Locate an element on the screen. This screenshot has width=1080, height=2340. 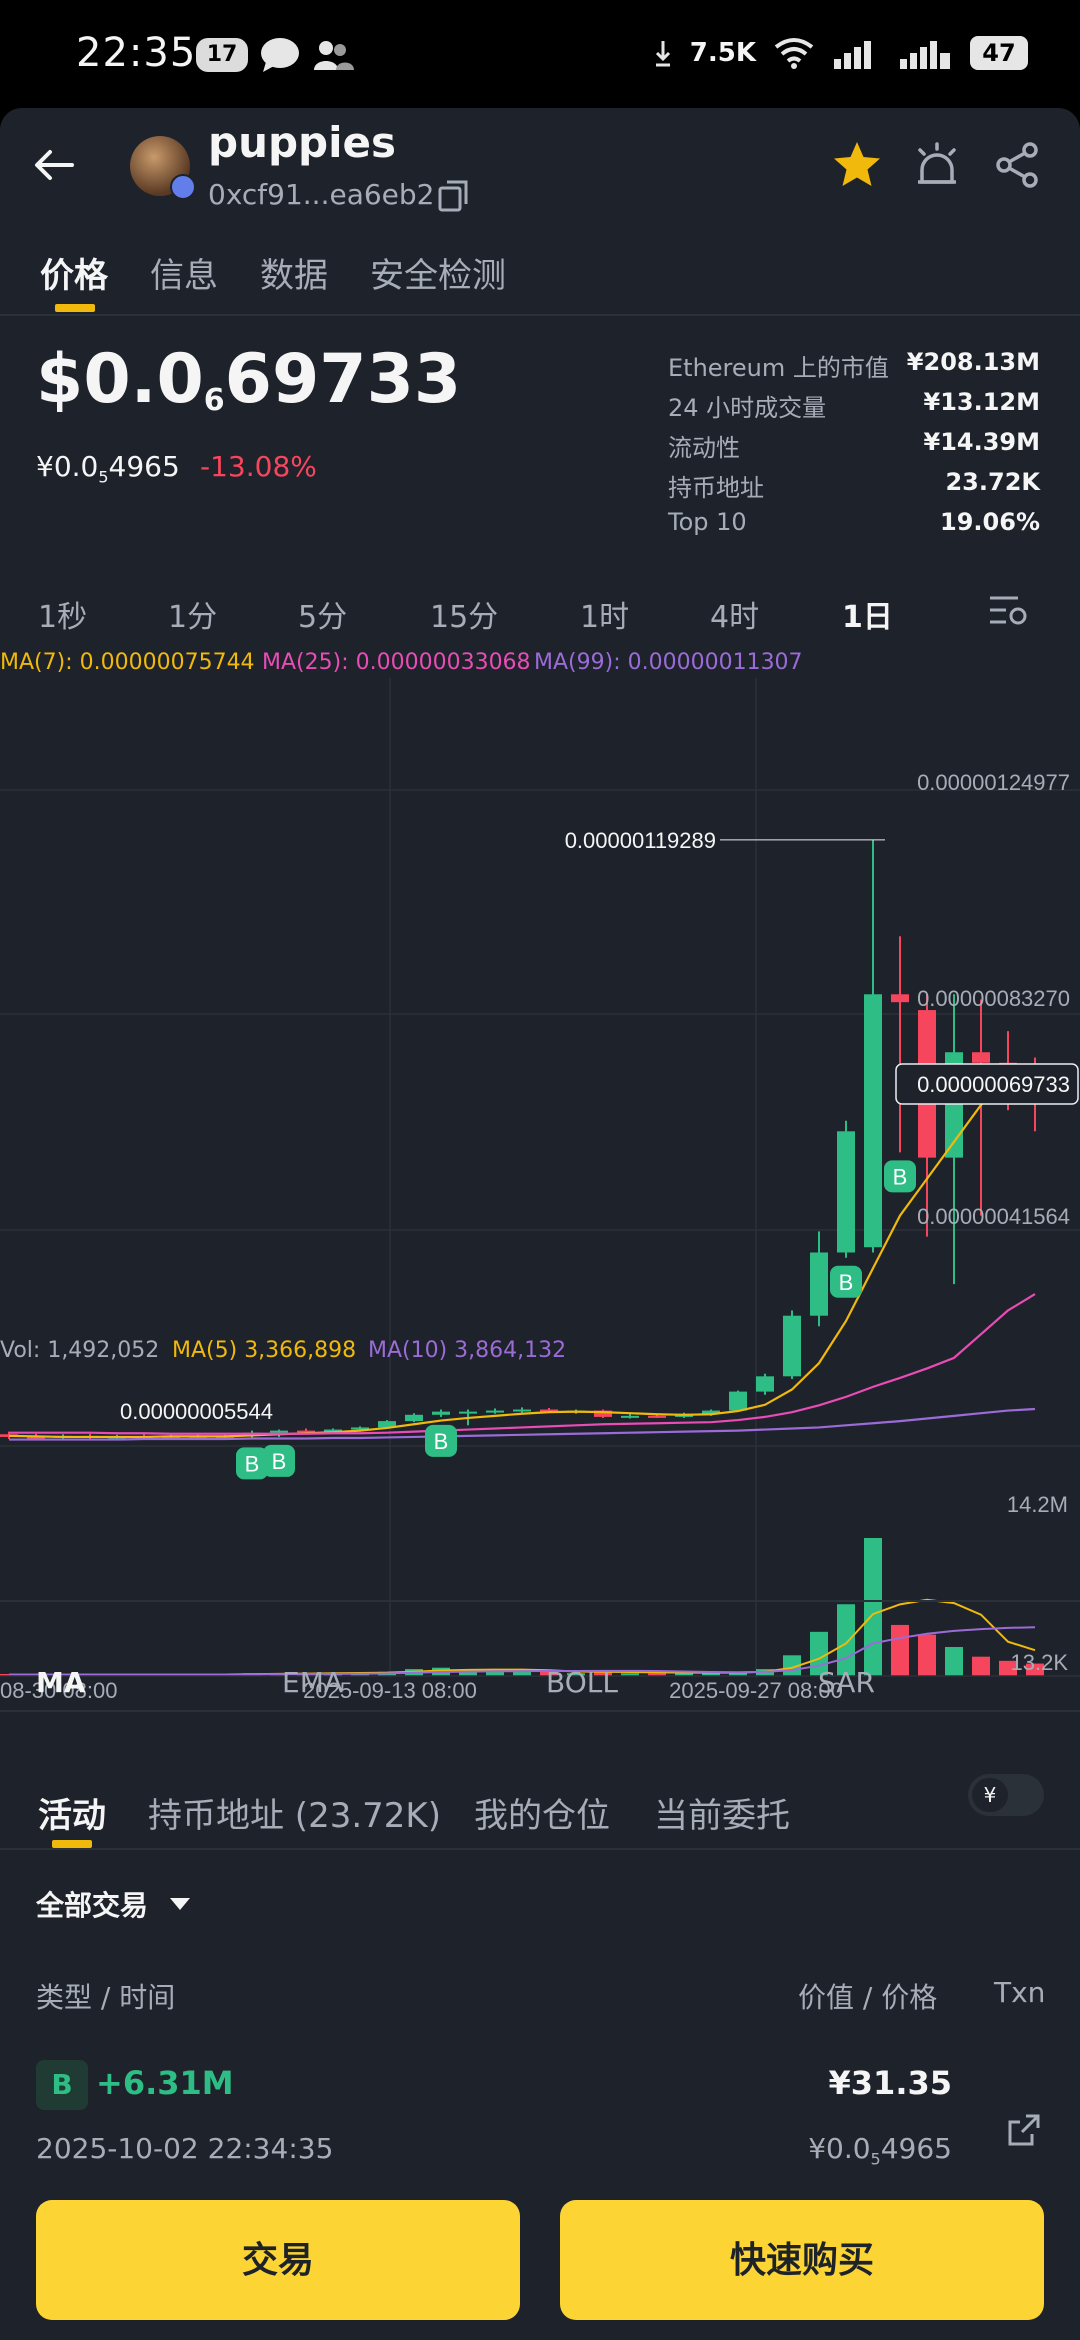
volume-ma10-legend: MA(10) 3,864,132 is located at coordinates (467, 1350).